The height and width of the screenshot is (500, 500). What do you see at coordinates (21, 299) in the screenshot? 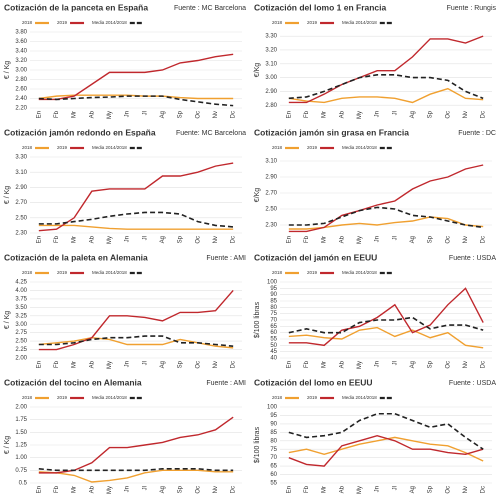
I see `y-tick-label: 3.75` at bounding box center [21, 299].